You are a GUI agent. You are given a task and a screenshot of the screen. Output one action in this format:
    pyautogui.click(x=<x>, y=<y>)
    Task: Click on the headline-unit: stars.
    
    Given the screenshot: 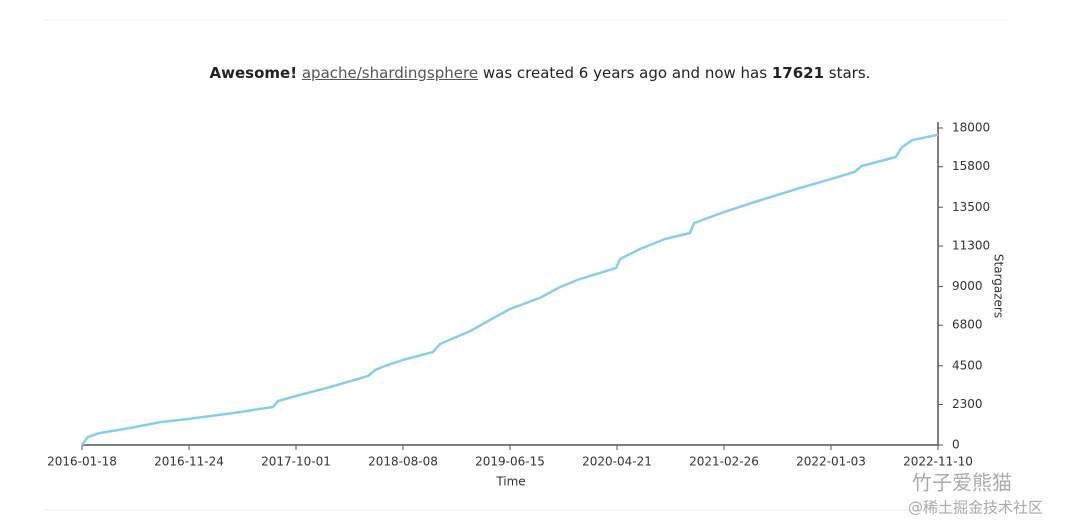 What is the action you would take?
    pyautogui.click(x=849, y=73)
    